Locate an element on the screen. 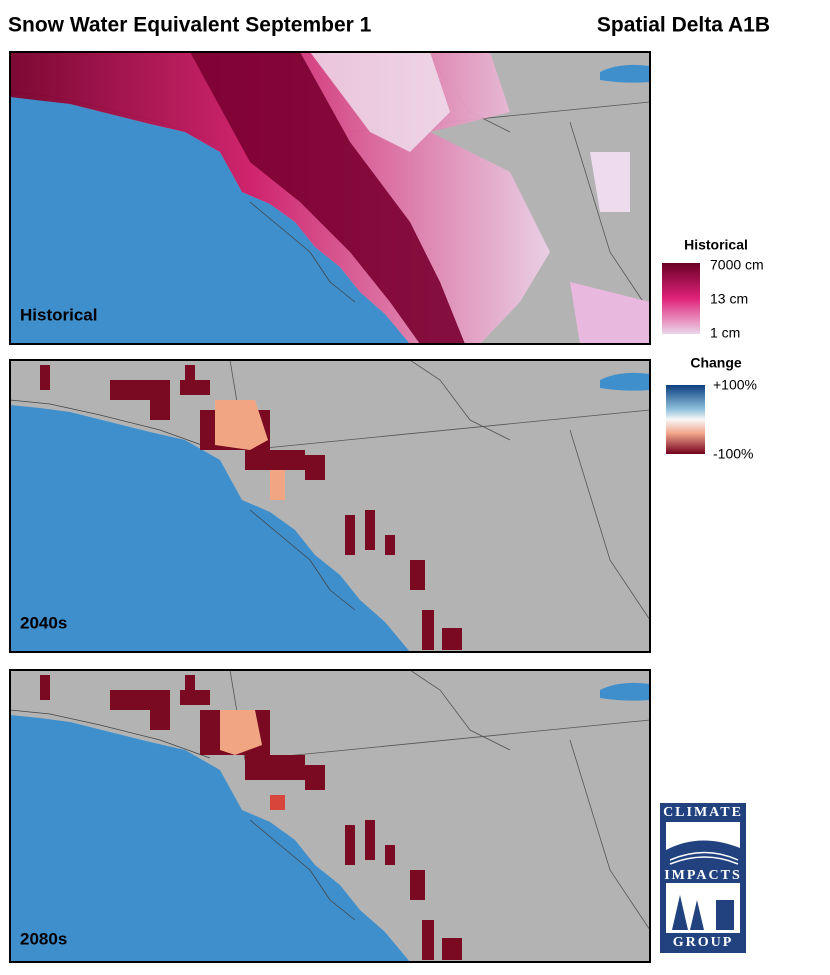 Image resolution: width=830 pixels, height=975 pixels. legend-label: 13 cm is located at coordinates (729, 299).